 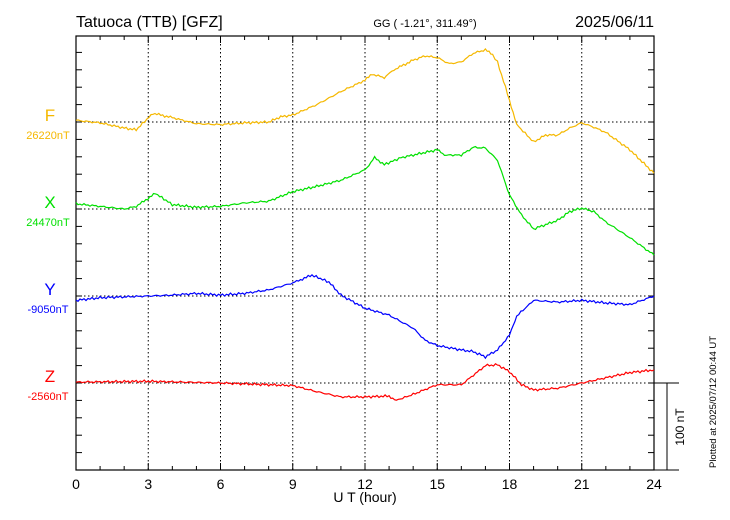 What do you see at coordinates (614, 22) in the screenshot?
I see `chart-date: 2025/06/11` at bounding box center [614, 22].